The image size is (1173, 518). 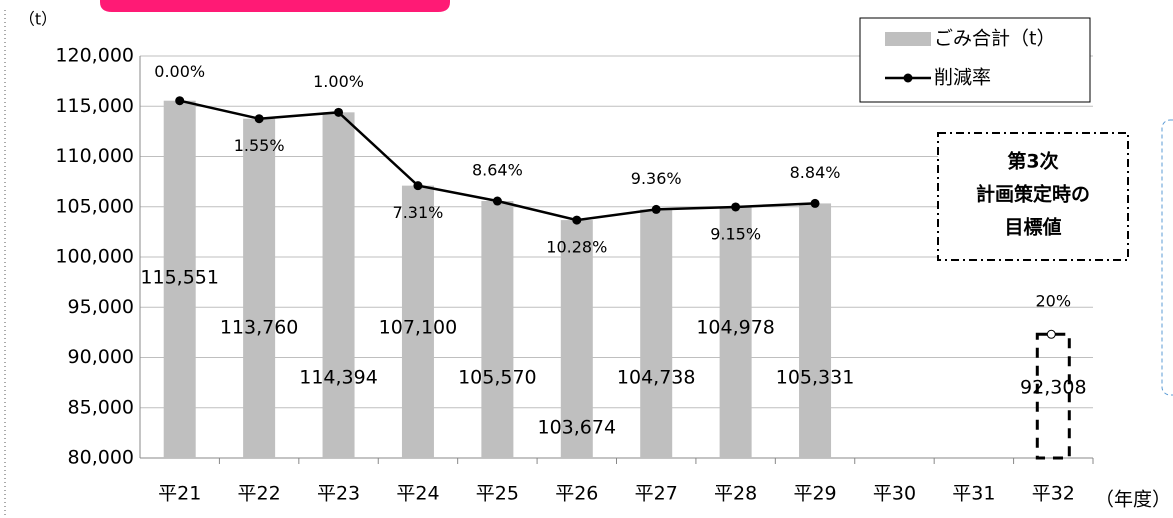 I want to click on y-tick-label: 110,000, so click(x=94, y=156).